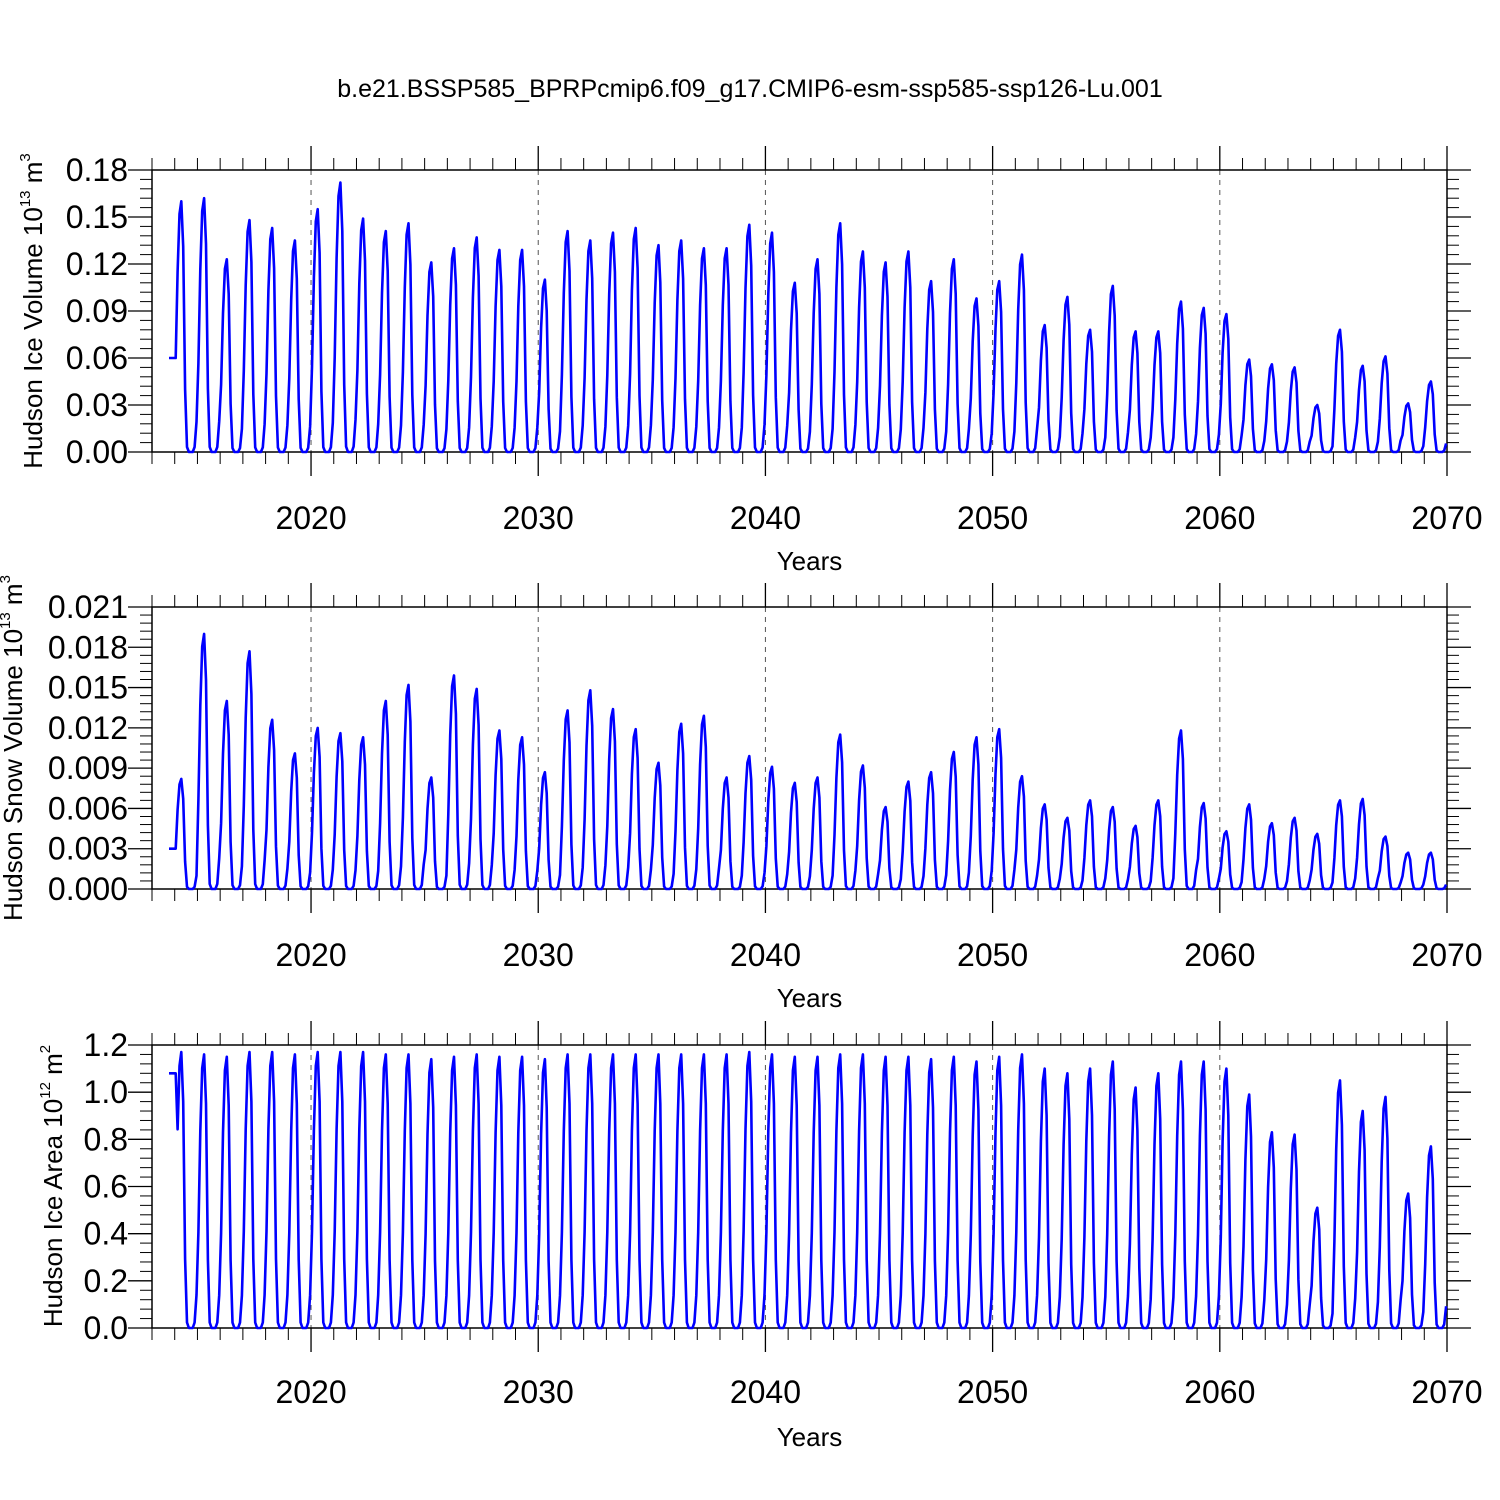 This screenshot has height=1500, width=1500. I want to click on y-tick-label: 0.003, so click(88, 849).